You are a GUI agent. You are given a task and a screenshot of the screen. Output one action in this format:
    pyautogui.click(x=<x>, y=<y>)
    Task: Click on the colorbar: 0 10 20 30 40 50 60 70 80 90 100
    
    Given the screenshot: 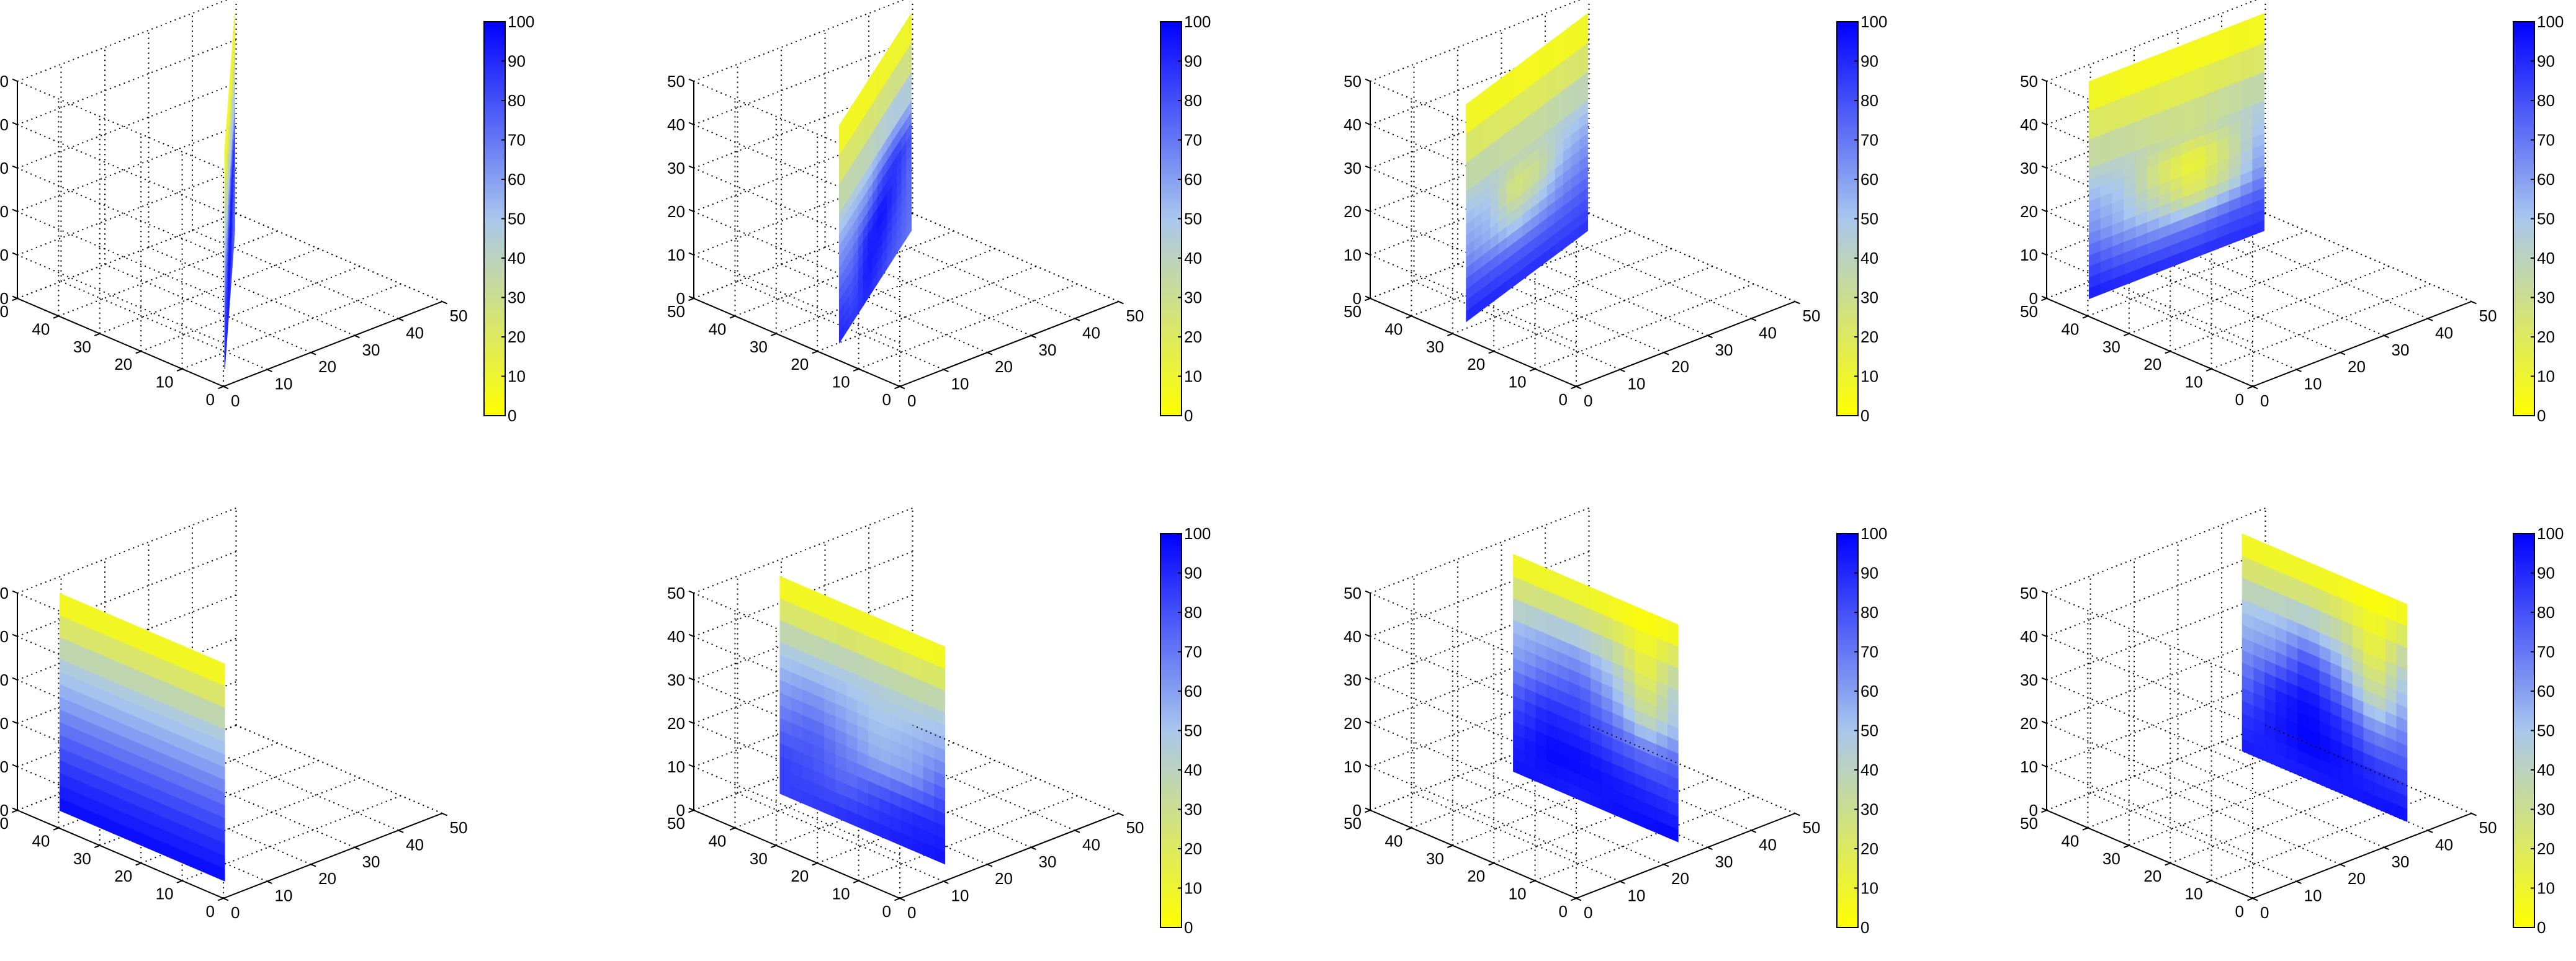 What is the action you would take?
    pyautogui.click(x=1862, y=731)
    